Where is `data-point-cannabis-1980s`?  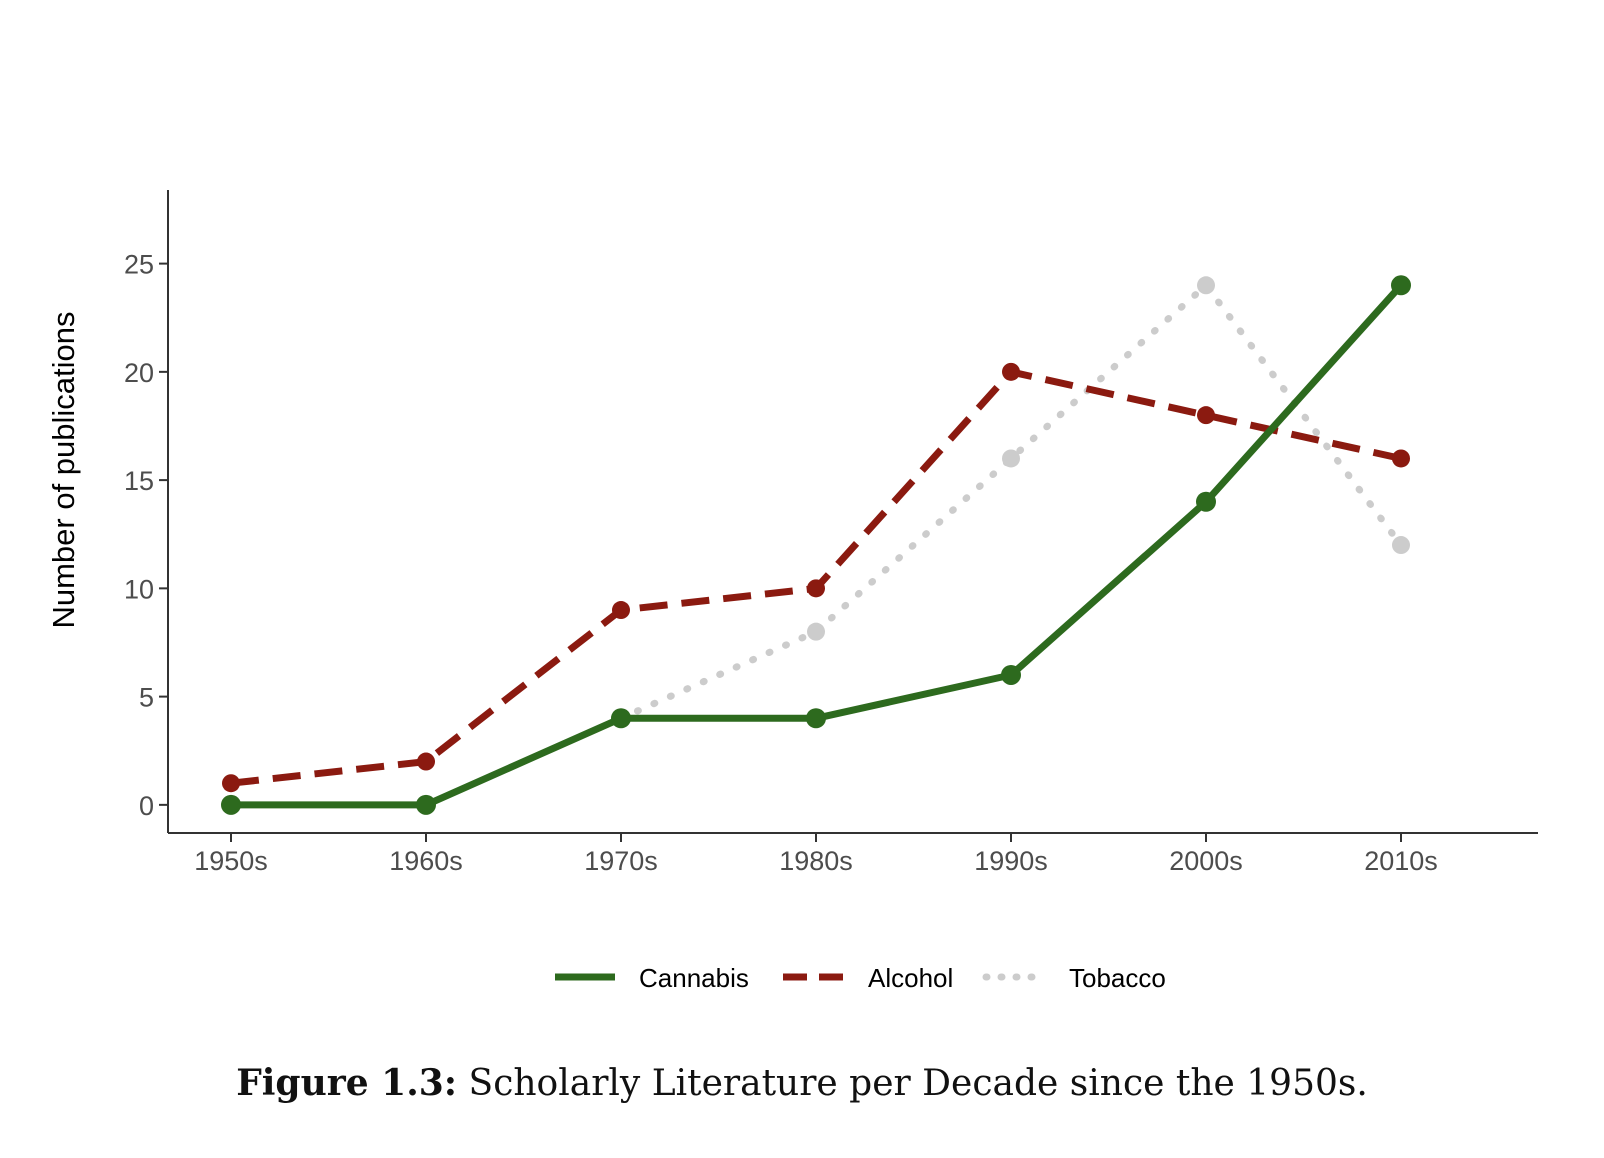
data-point-cannabis-1980s is located at coordinates (816, 718).